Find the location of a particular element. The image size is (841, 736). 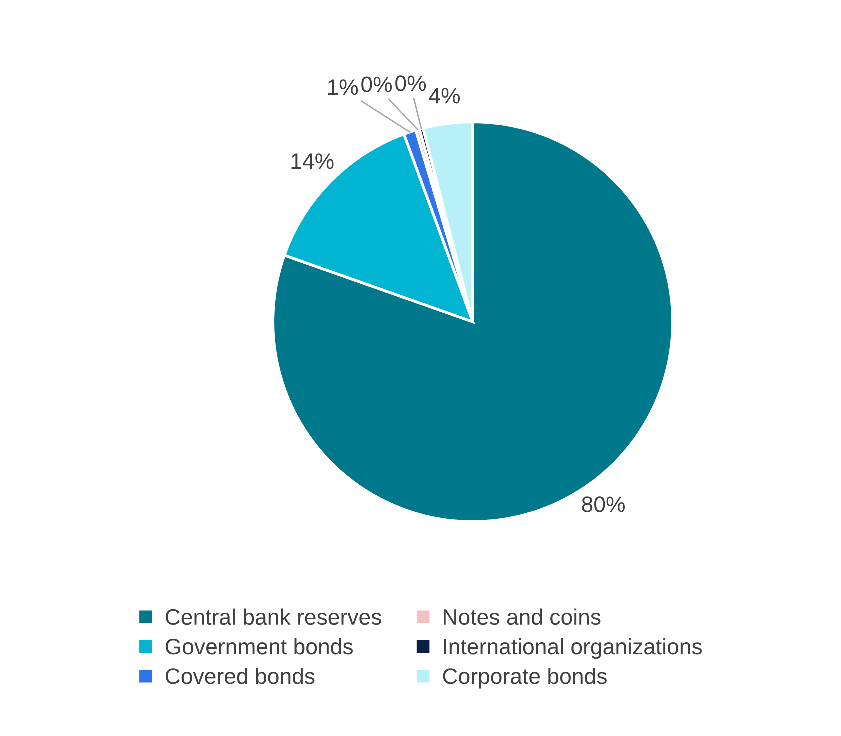

data-label: 80% is located at coordinates (603, 504).